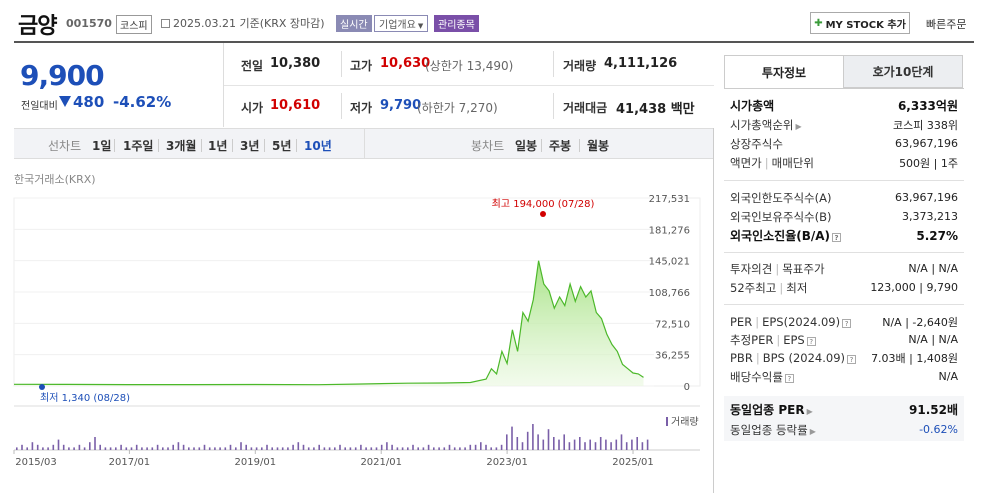  I want to click on candle-monthly: 월봉, so click(598, 146).